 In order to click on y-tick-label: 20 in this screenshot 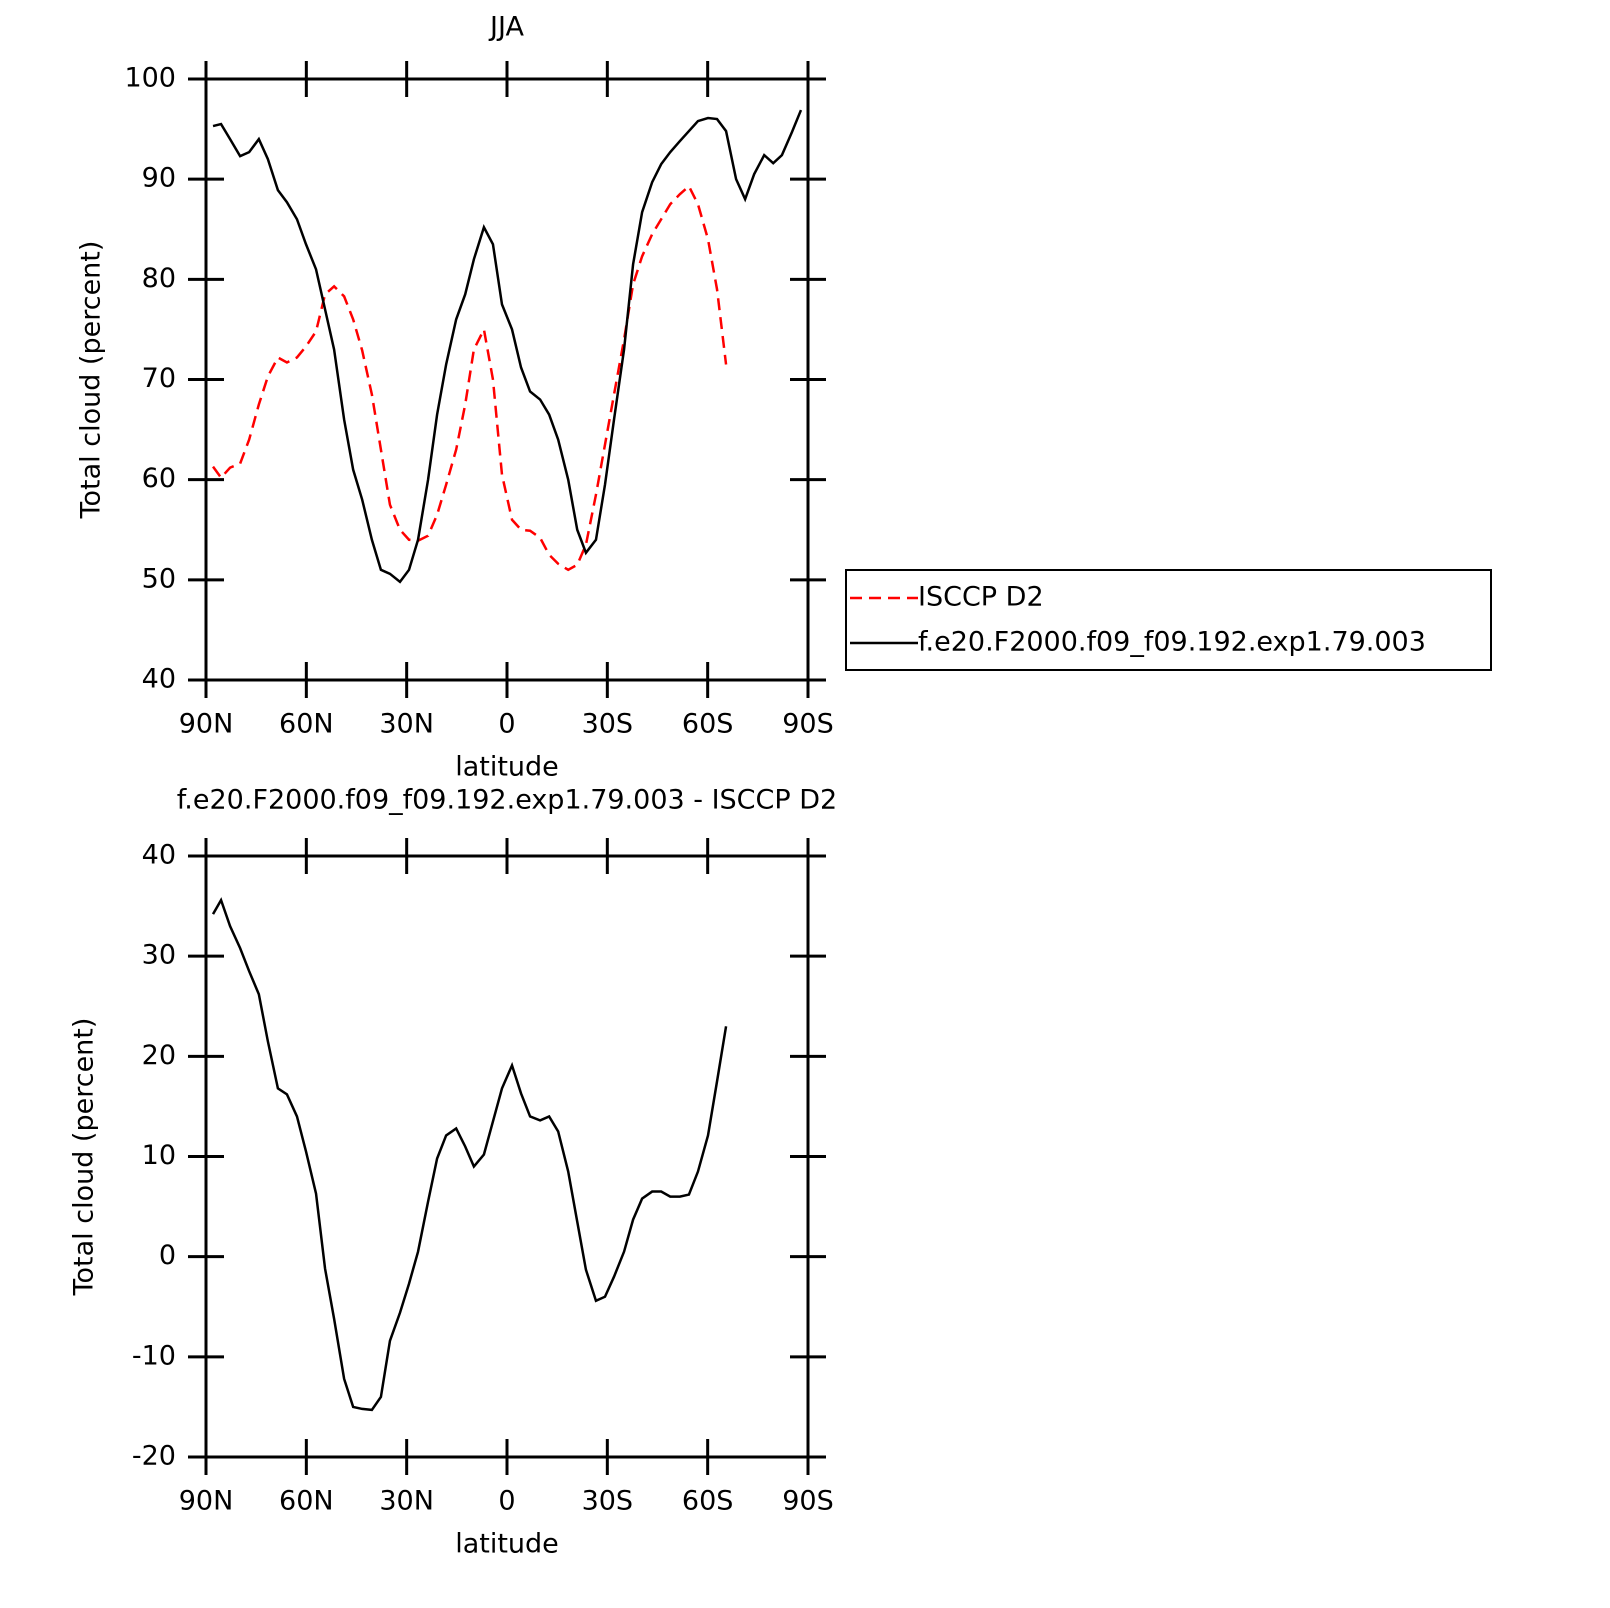, I will do `click(159, 1055)`.